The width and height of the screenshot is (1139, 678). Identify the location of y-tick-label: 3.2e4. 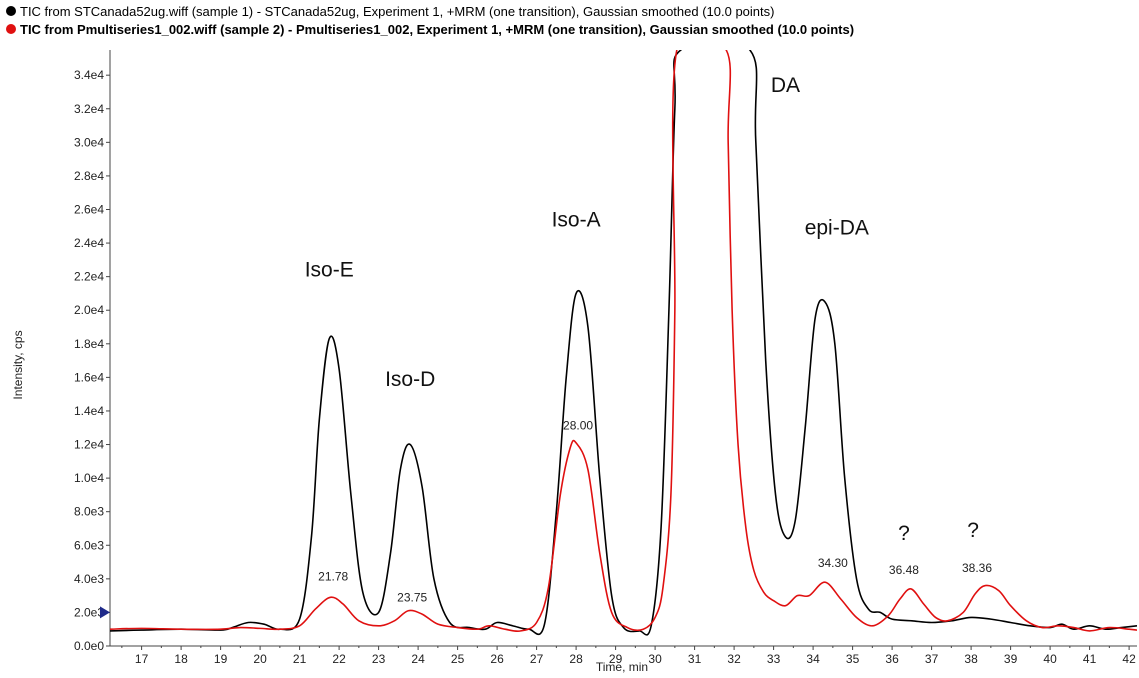
(89, 109).